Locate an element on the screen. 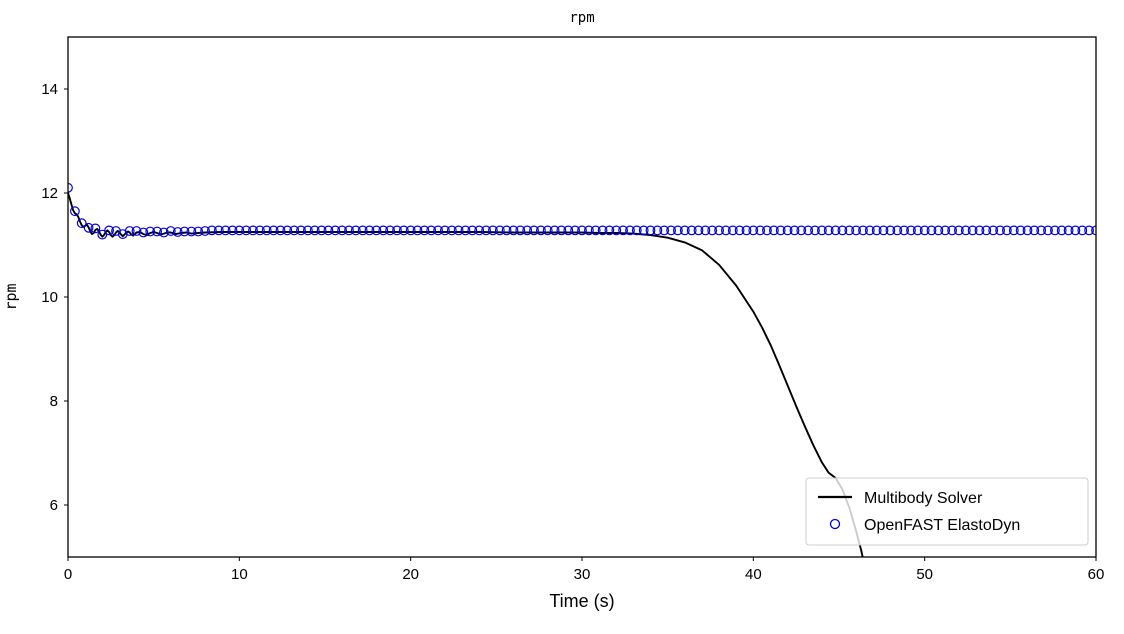 The height and width of the screenshot is (634, 1124). legend-box is located at coordinates (947, 511).